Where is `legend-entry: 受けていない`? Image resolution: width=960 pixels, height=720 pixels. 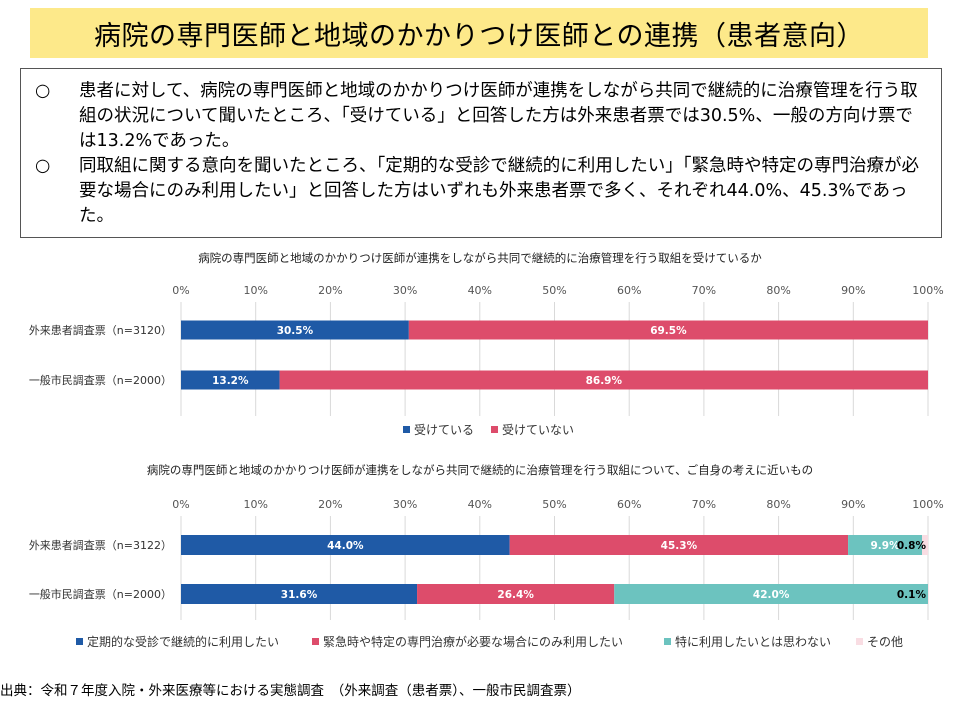
legend-entry: 受けていない is located at coordinates (538, 430).